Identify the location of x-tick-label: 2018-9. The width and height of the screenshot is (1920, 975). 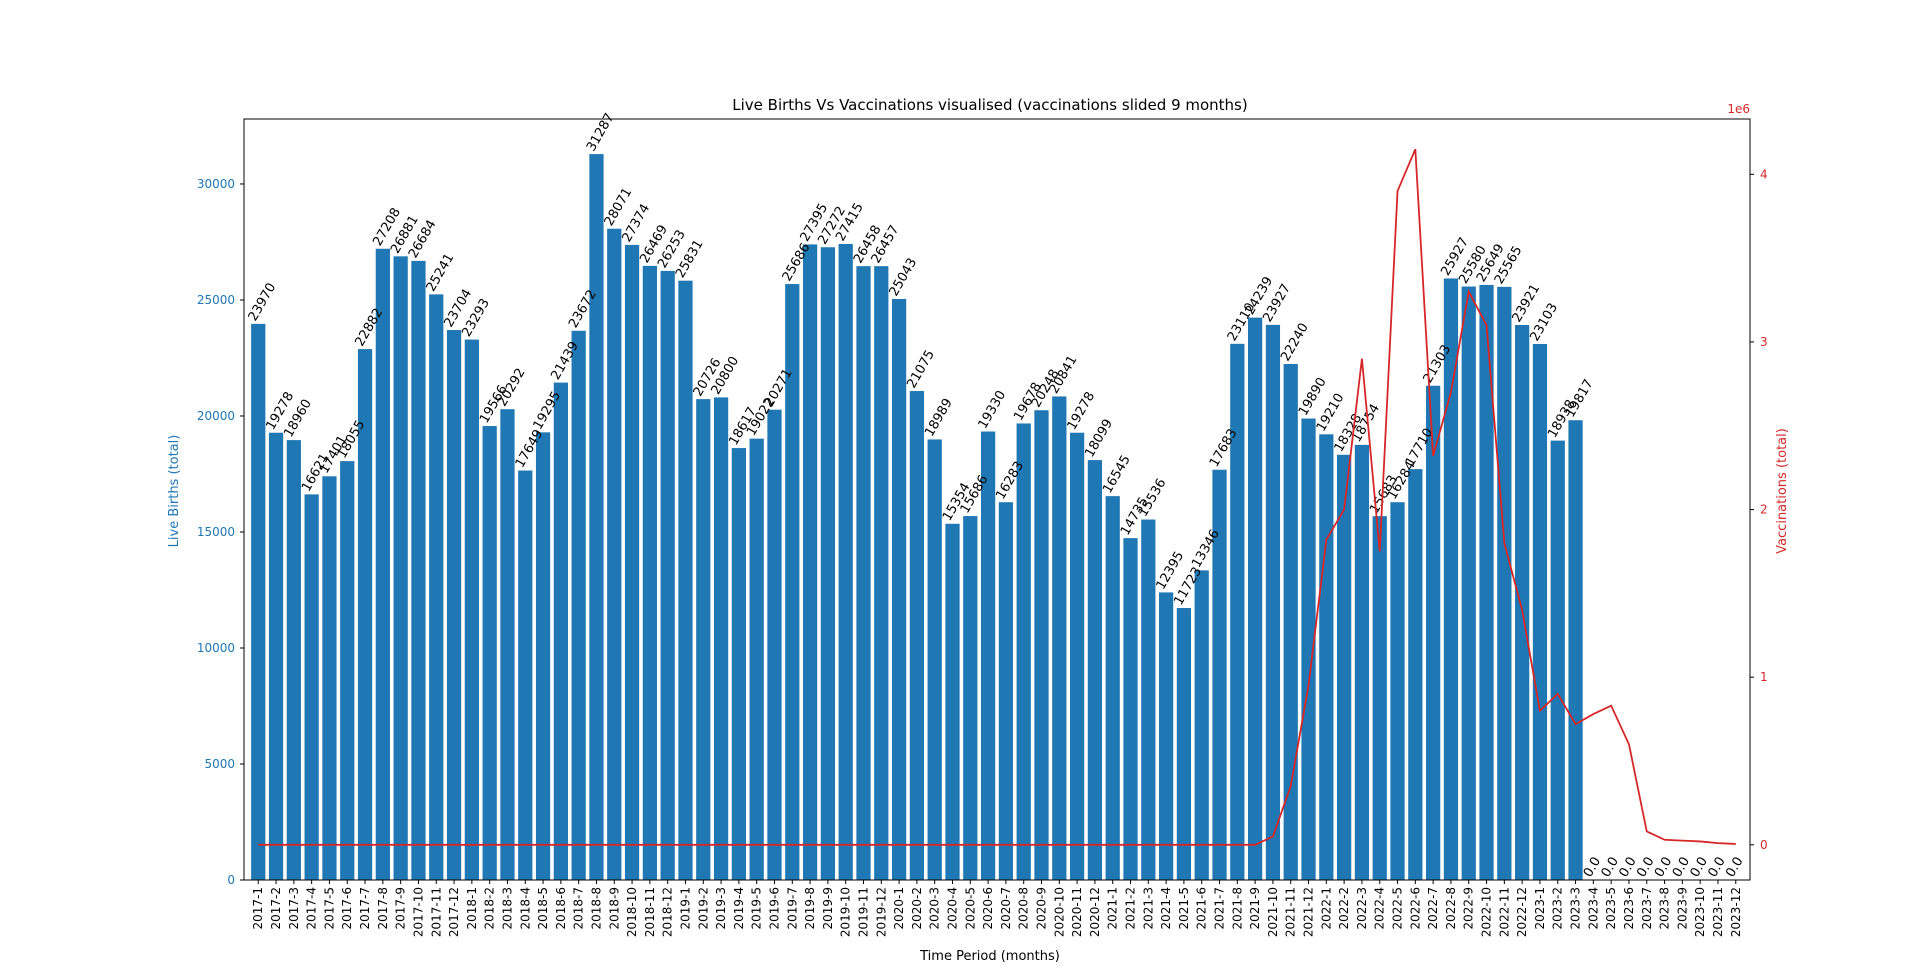
(614, 908).